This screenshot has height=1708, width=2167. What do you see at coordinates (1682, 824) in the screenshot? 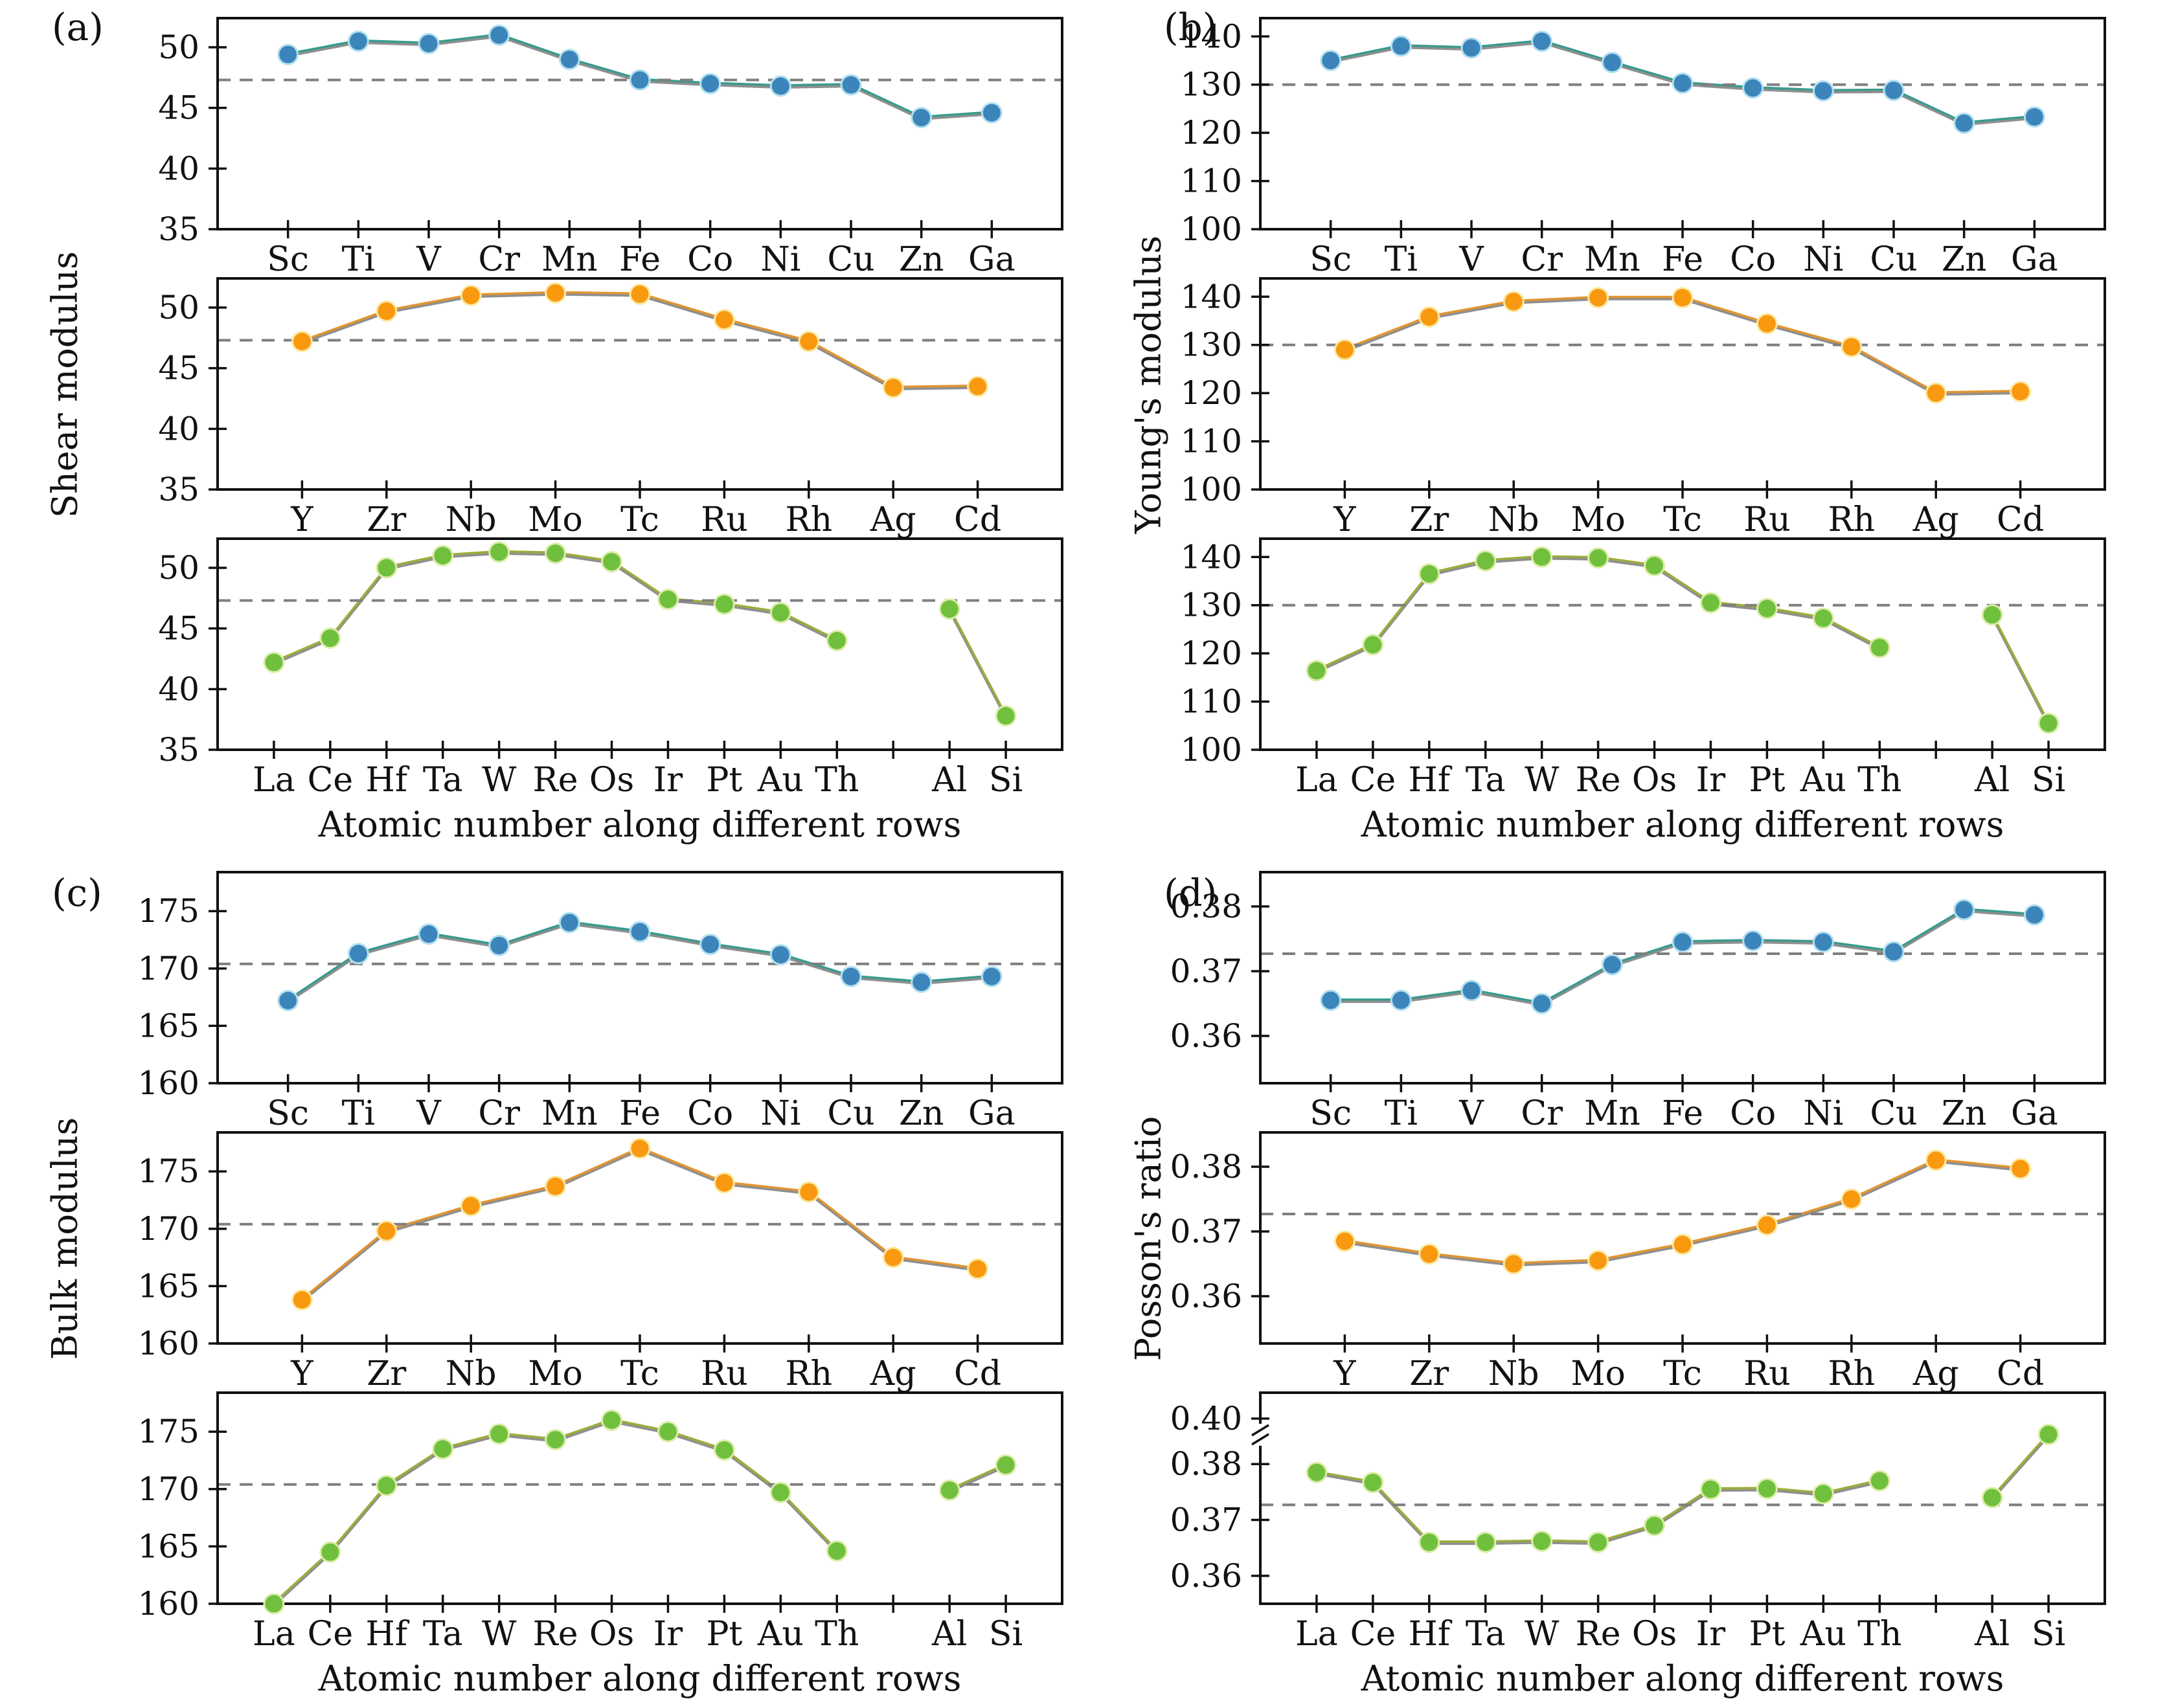
I see `panel-b-xaxis-title: Atomic number along different rows` at bounding box center [1682, 824].